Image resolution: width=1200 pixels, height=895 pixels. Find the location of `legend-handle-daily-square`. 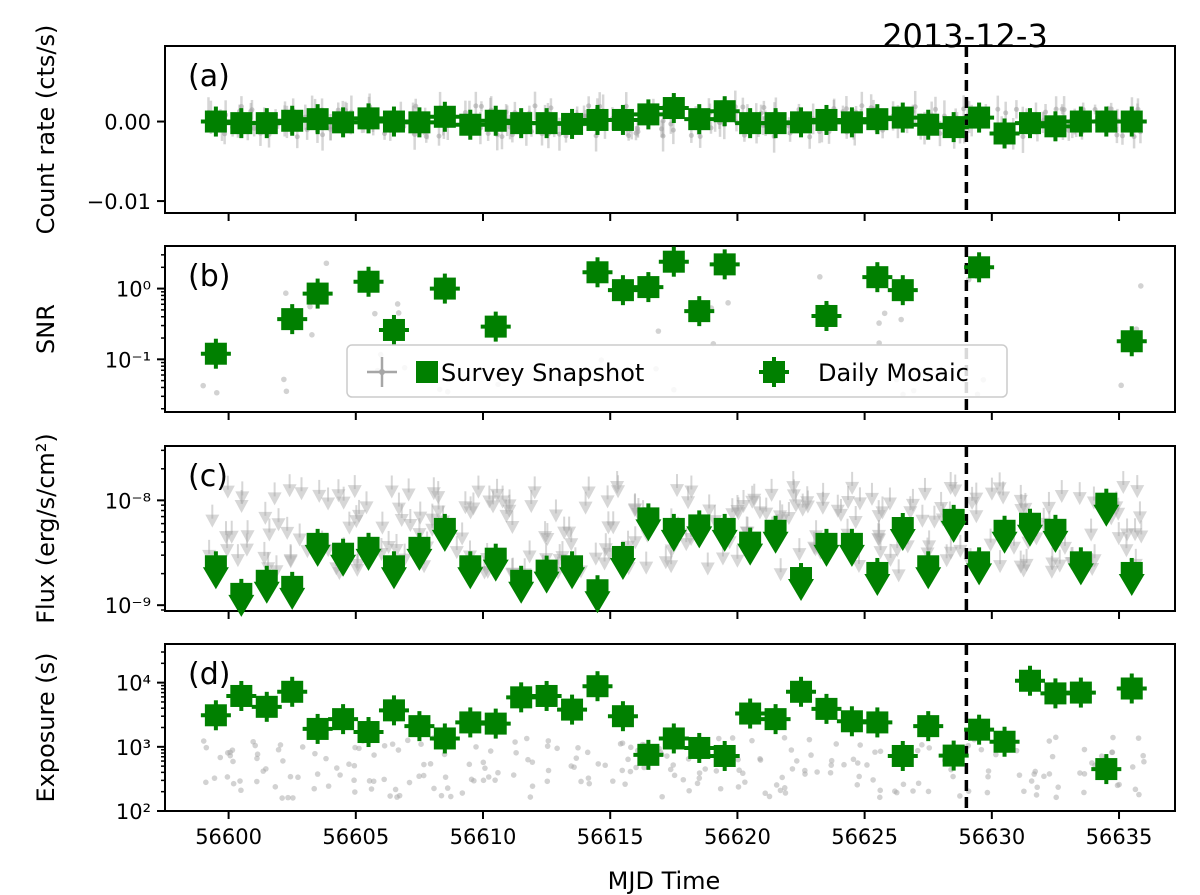

legend-handle-daily-square is located at coordinates (774, 372).